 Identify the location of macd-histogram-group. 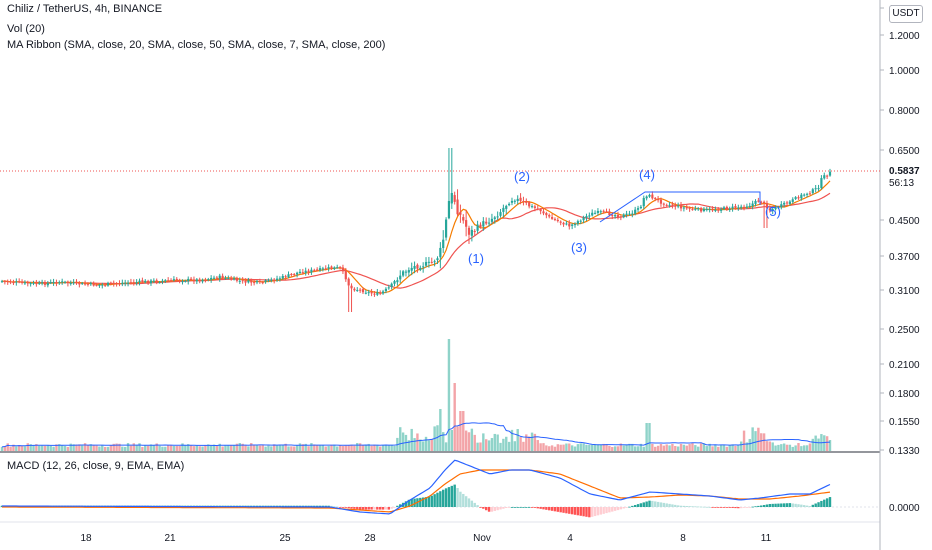
(416, 501).